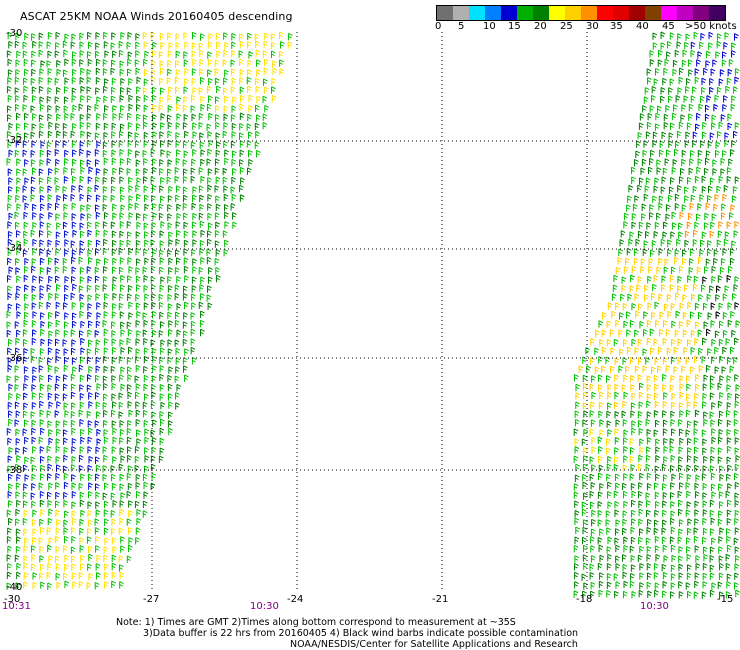 The image size is (740, 650). What do you see at coordinates (295, 599) in the screenshot?
I see `lon-label: -24` at bounding box center [295, 599].